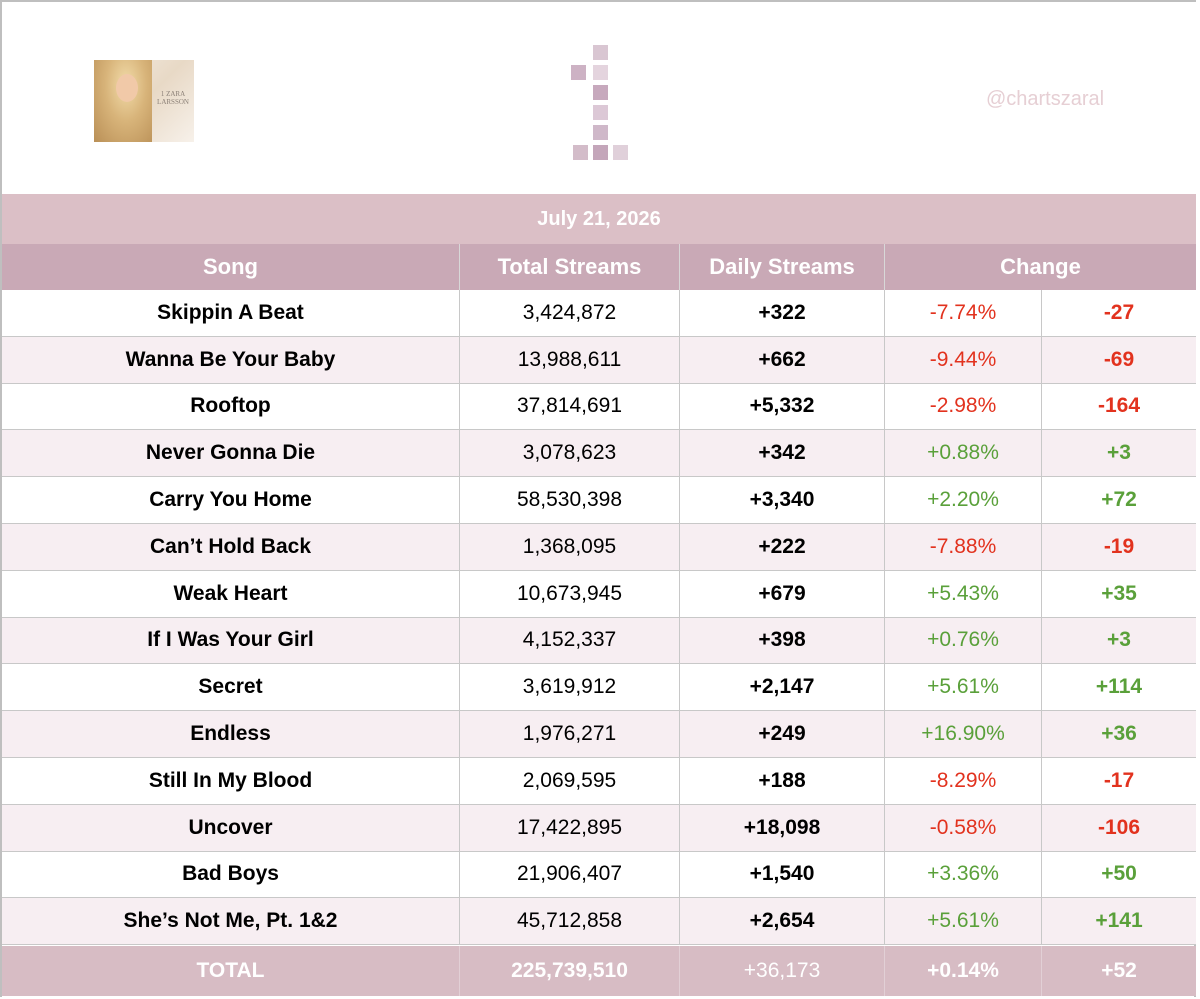 The height and width of the screenshot is (999, 1200). Describe the element at coordinates (570, 971) in the screenshot. I see `totals-total-streams: 225,739,510` at that location.